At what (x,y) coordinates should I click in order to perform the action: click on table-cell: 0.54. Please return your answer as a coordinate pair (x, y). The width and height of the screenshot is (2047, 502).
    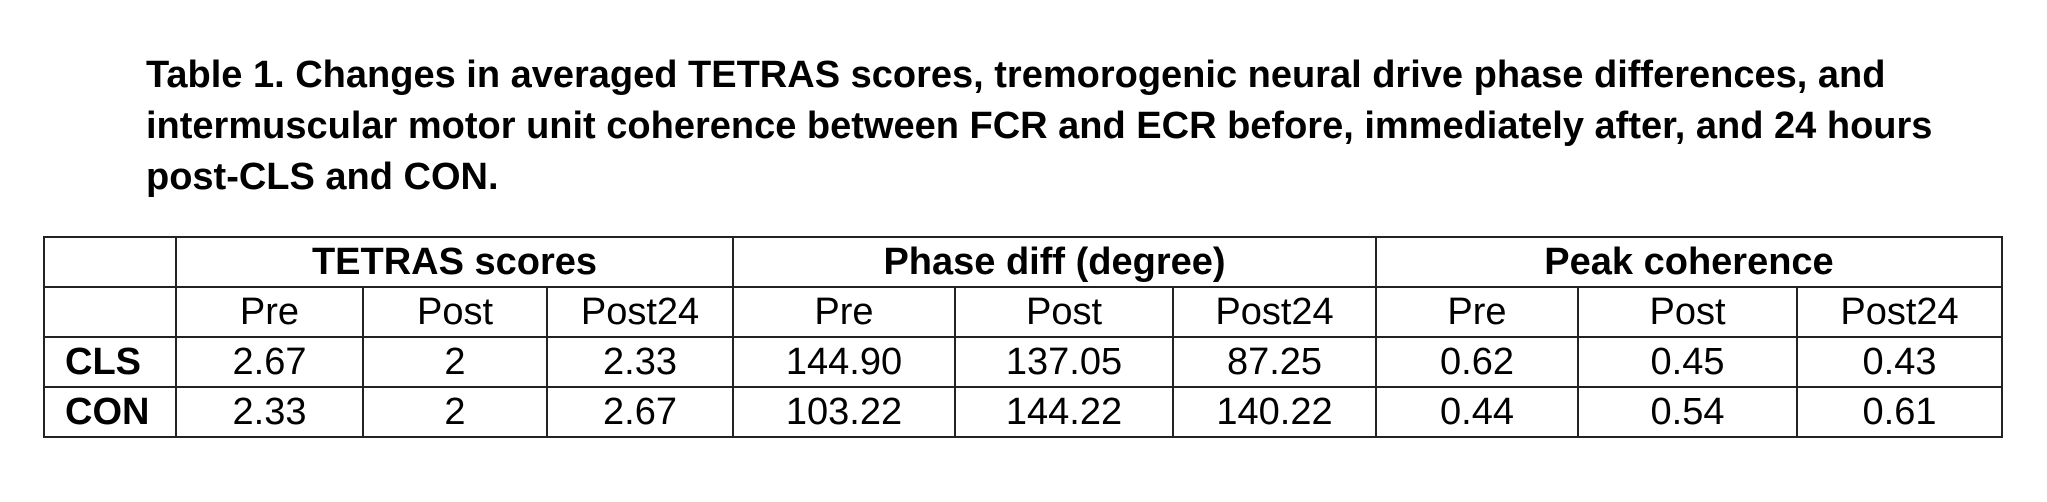
    Looking at the image, I should click on (1687, 412).